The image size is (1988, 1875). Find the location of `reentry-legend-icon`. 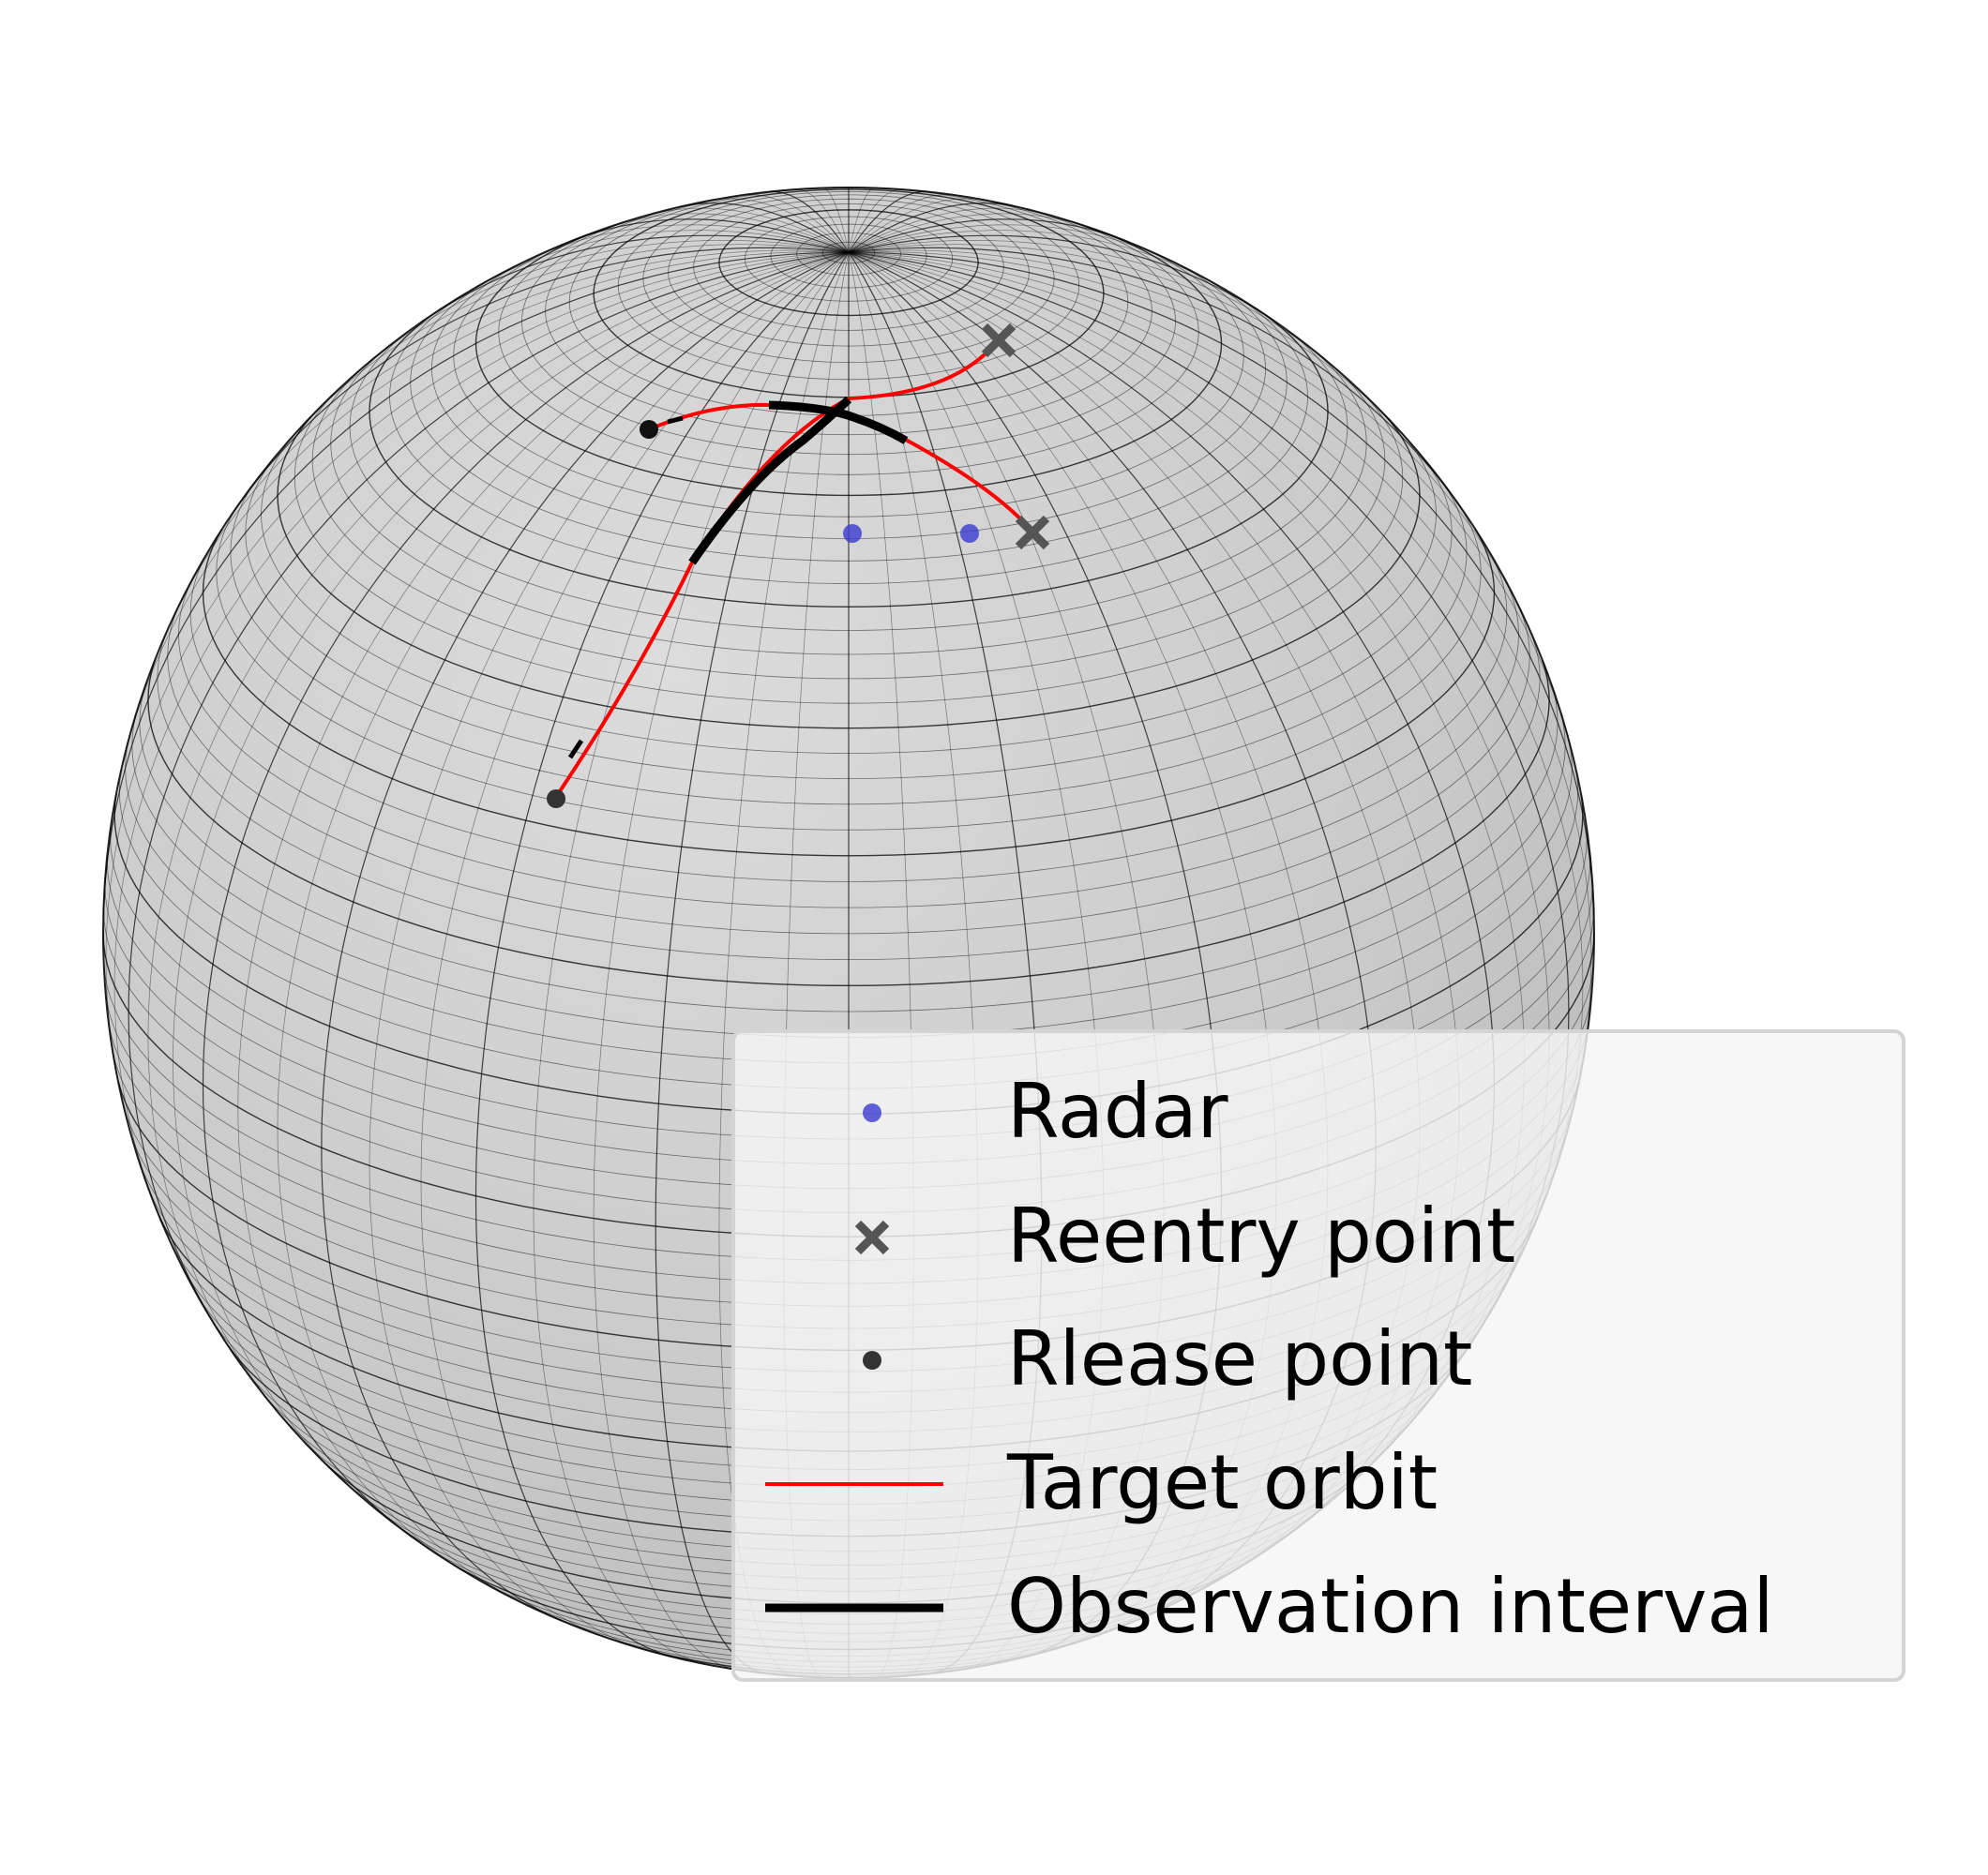

reentry-legend-icon is located at coordinates (872, 1237).